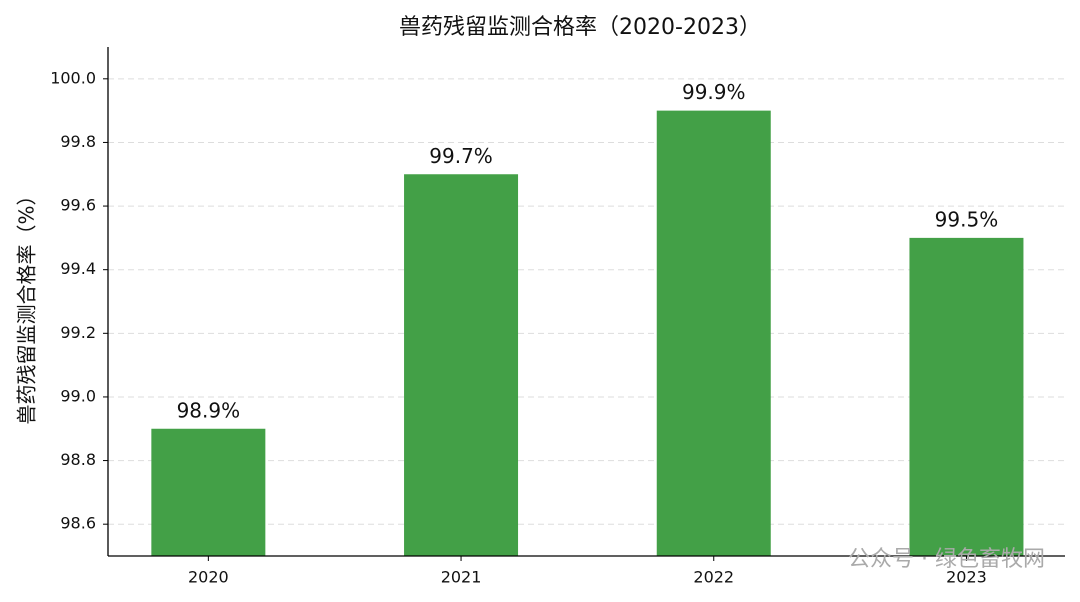  What do you see at coordinates (73, 77) in the screenshot?
I see `y-tick-label: 100.0` at bounding box center [73, 77].